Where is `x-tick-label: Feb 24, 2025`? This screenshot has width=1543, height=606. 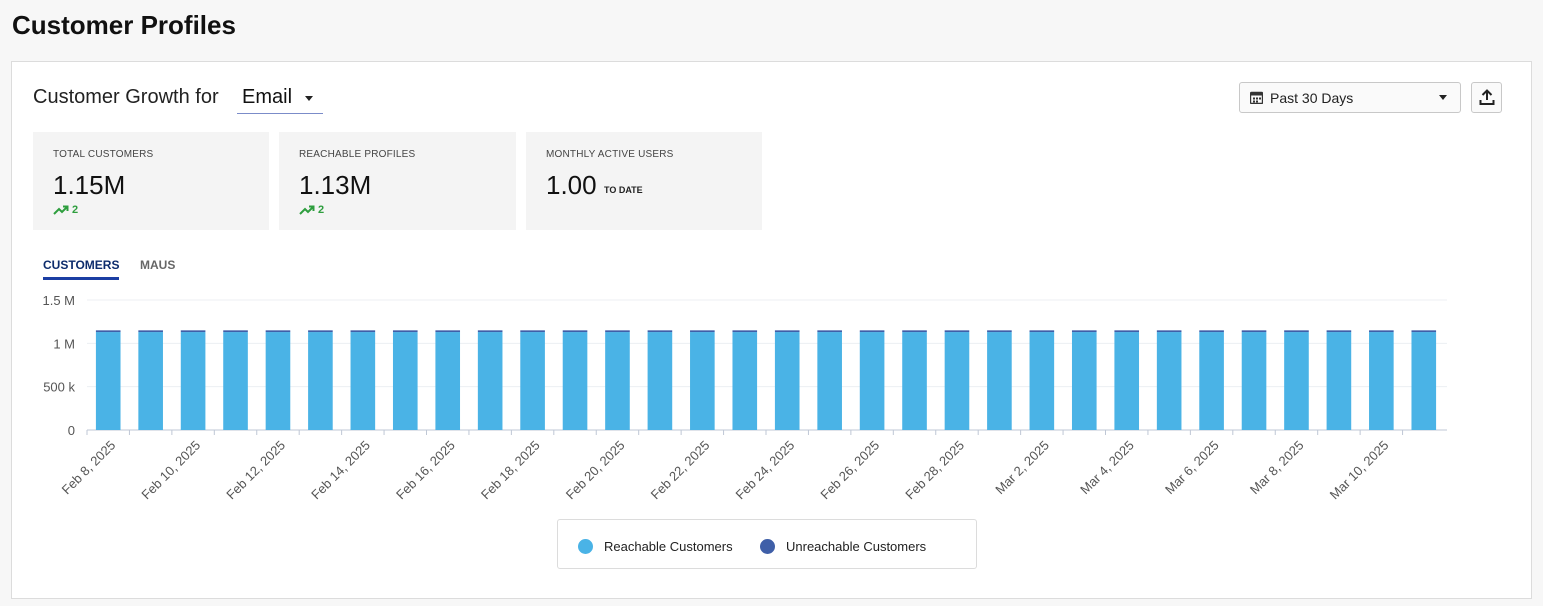
x-tick-label: Feb 24, 2025 is located at coordinates (765, 470).